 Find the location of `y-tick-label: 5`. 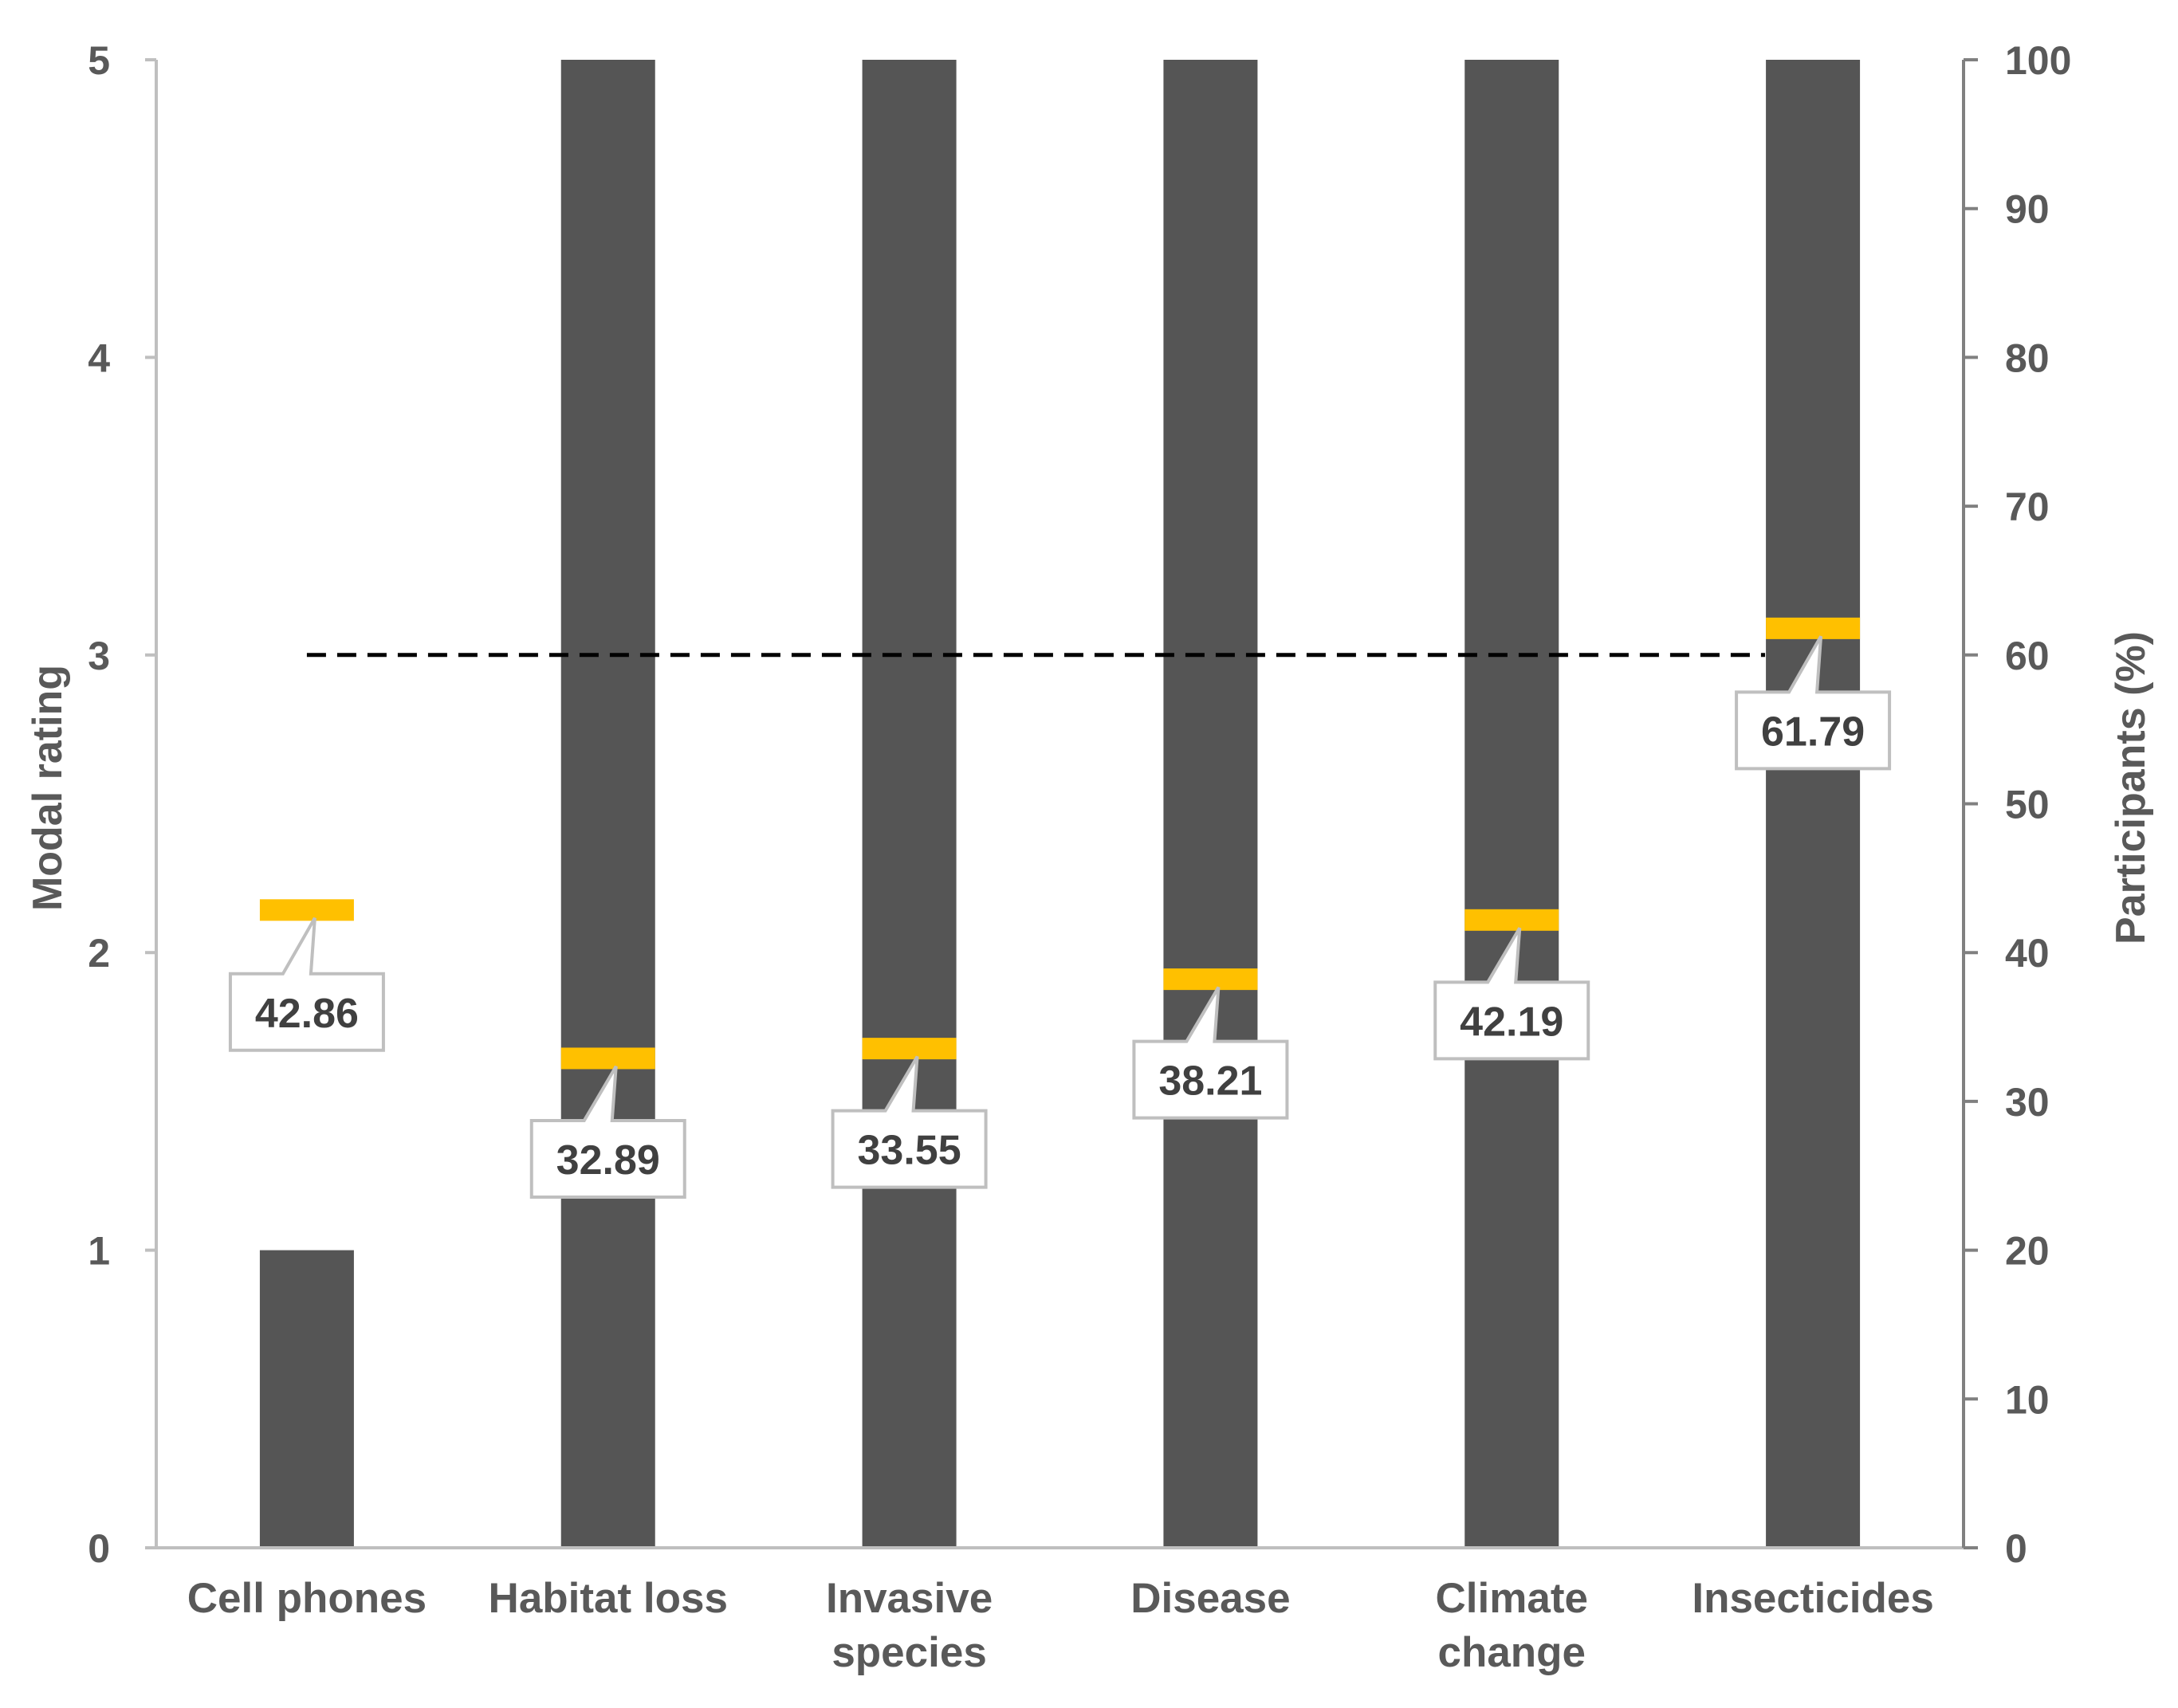

y-tick-label: 5 is located at coordinates (99, 60).